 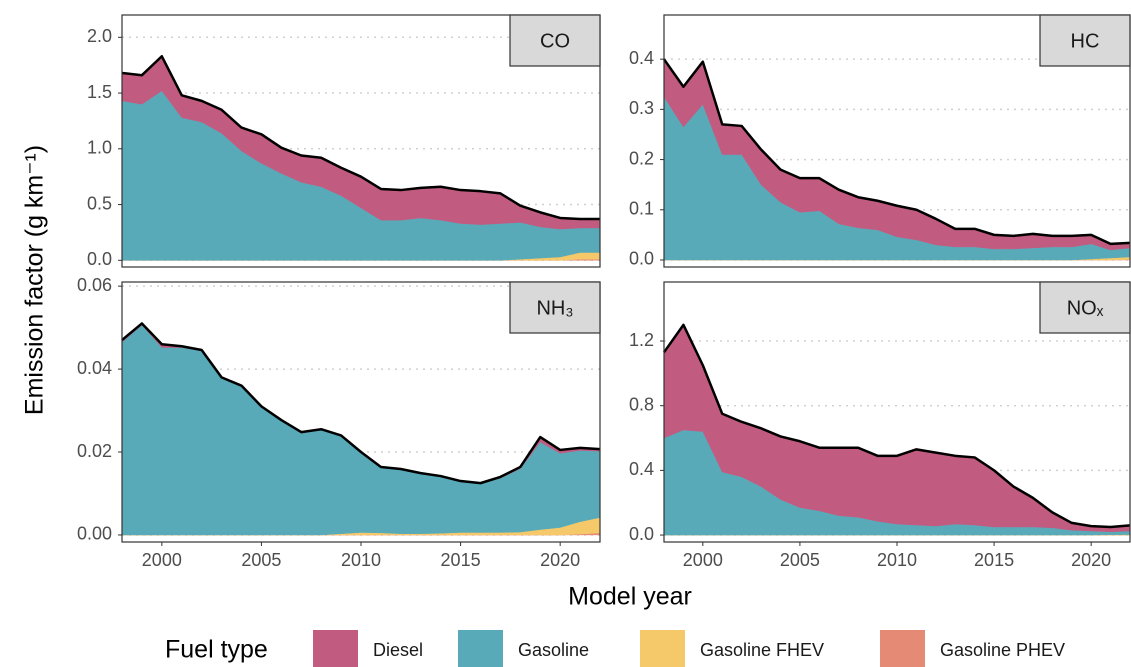 I want to click on y-tick-label: 0.04, so click(x=94, y=368).